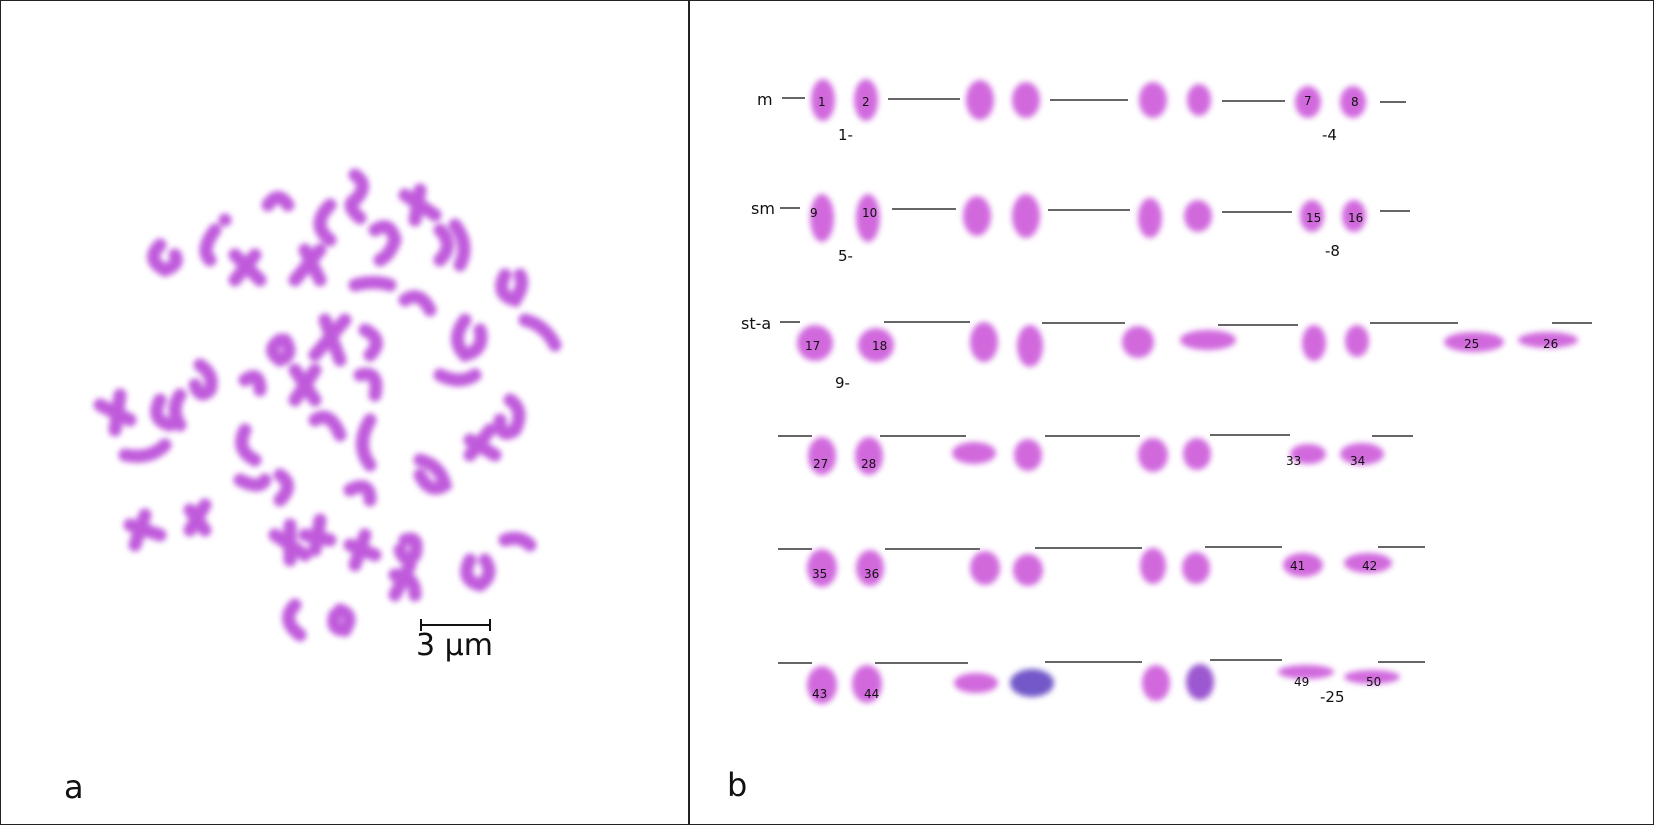 The width and height of the screenshot is (1654, 825). I want to click on row-label-m: m, so click(765, 99).